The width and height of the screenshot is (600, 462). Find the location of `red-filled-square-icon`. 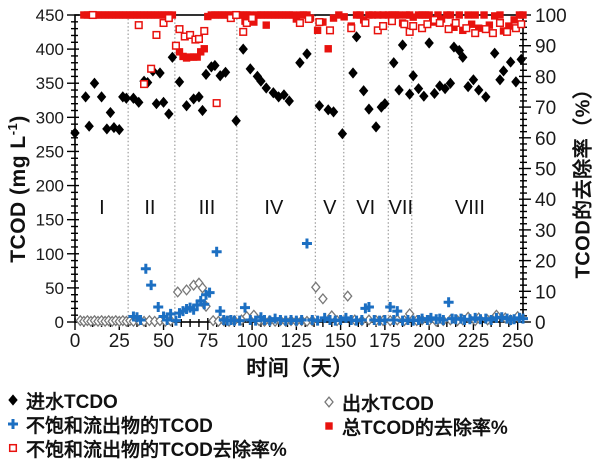

red-filled-square-icon is located at coordinates (329, 426).